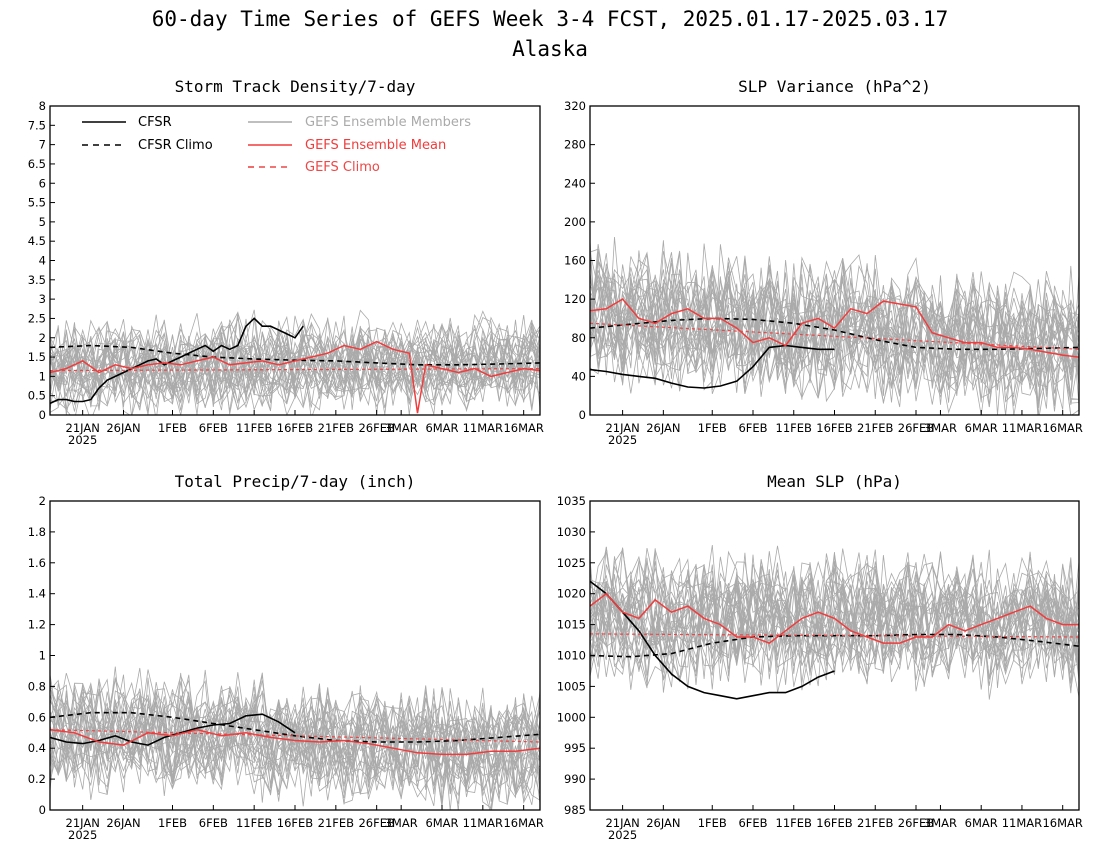  I want to click on y-tick-label: 1035, so click(571, 501).